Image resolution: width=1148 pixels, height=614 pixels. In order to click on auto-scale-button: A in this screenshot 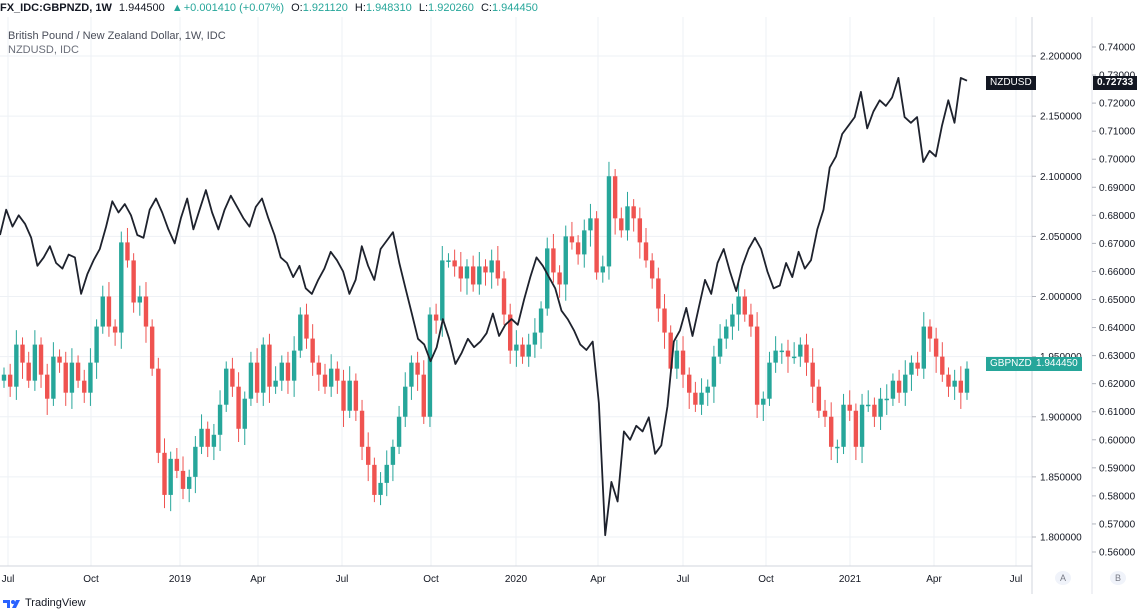, I will do `click(1063, 578)`.